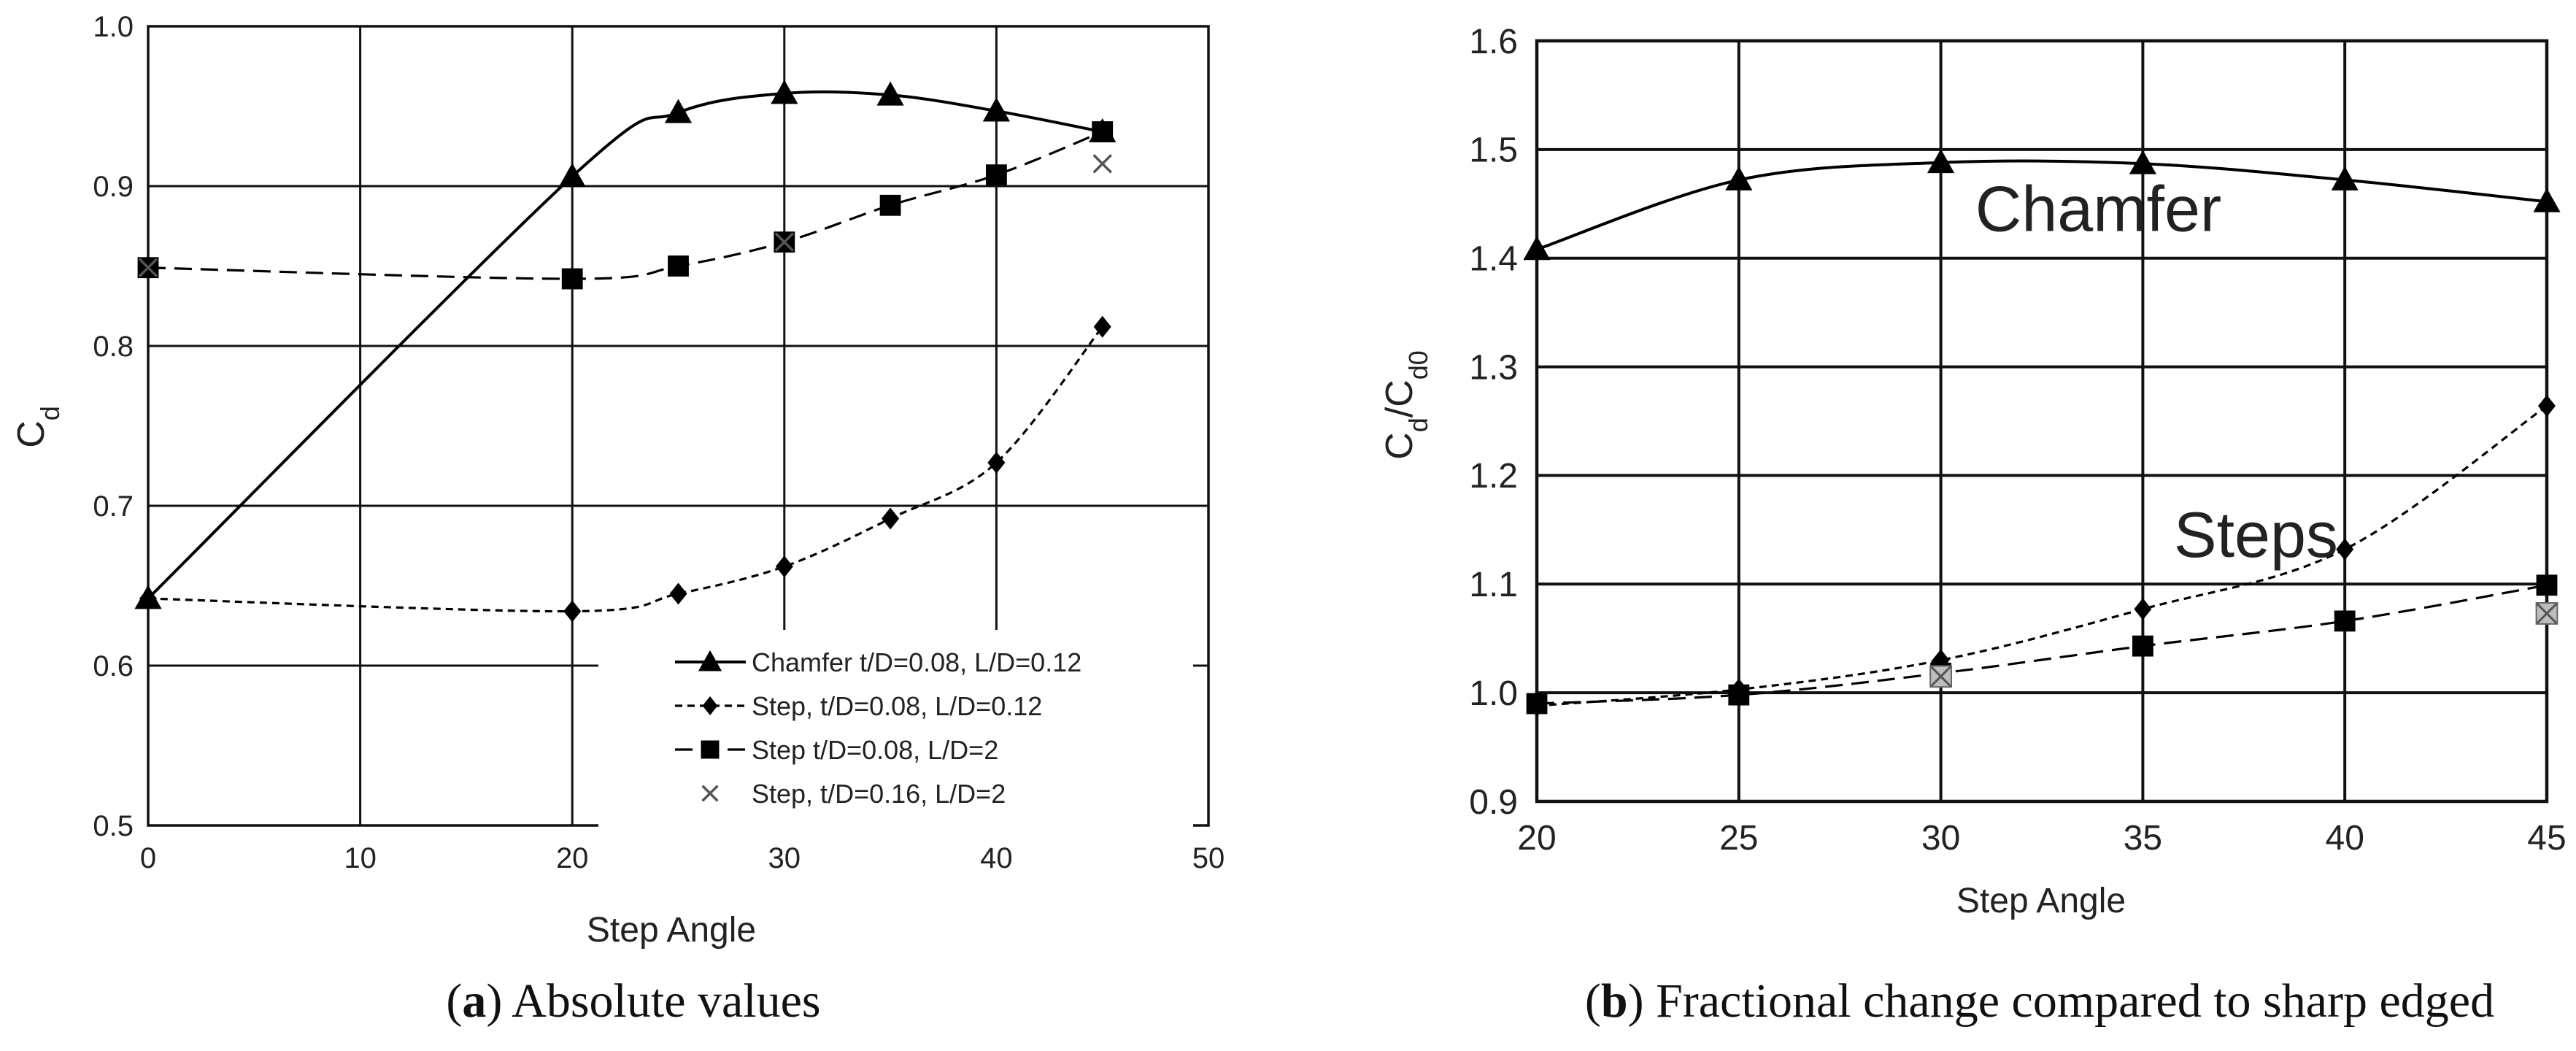 The height and width of the screenshot is (1051, 2576). Describe the element at coordinates (2098, 209) in the screenshot. I see `annotation-label: Chamfer` at that location.